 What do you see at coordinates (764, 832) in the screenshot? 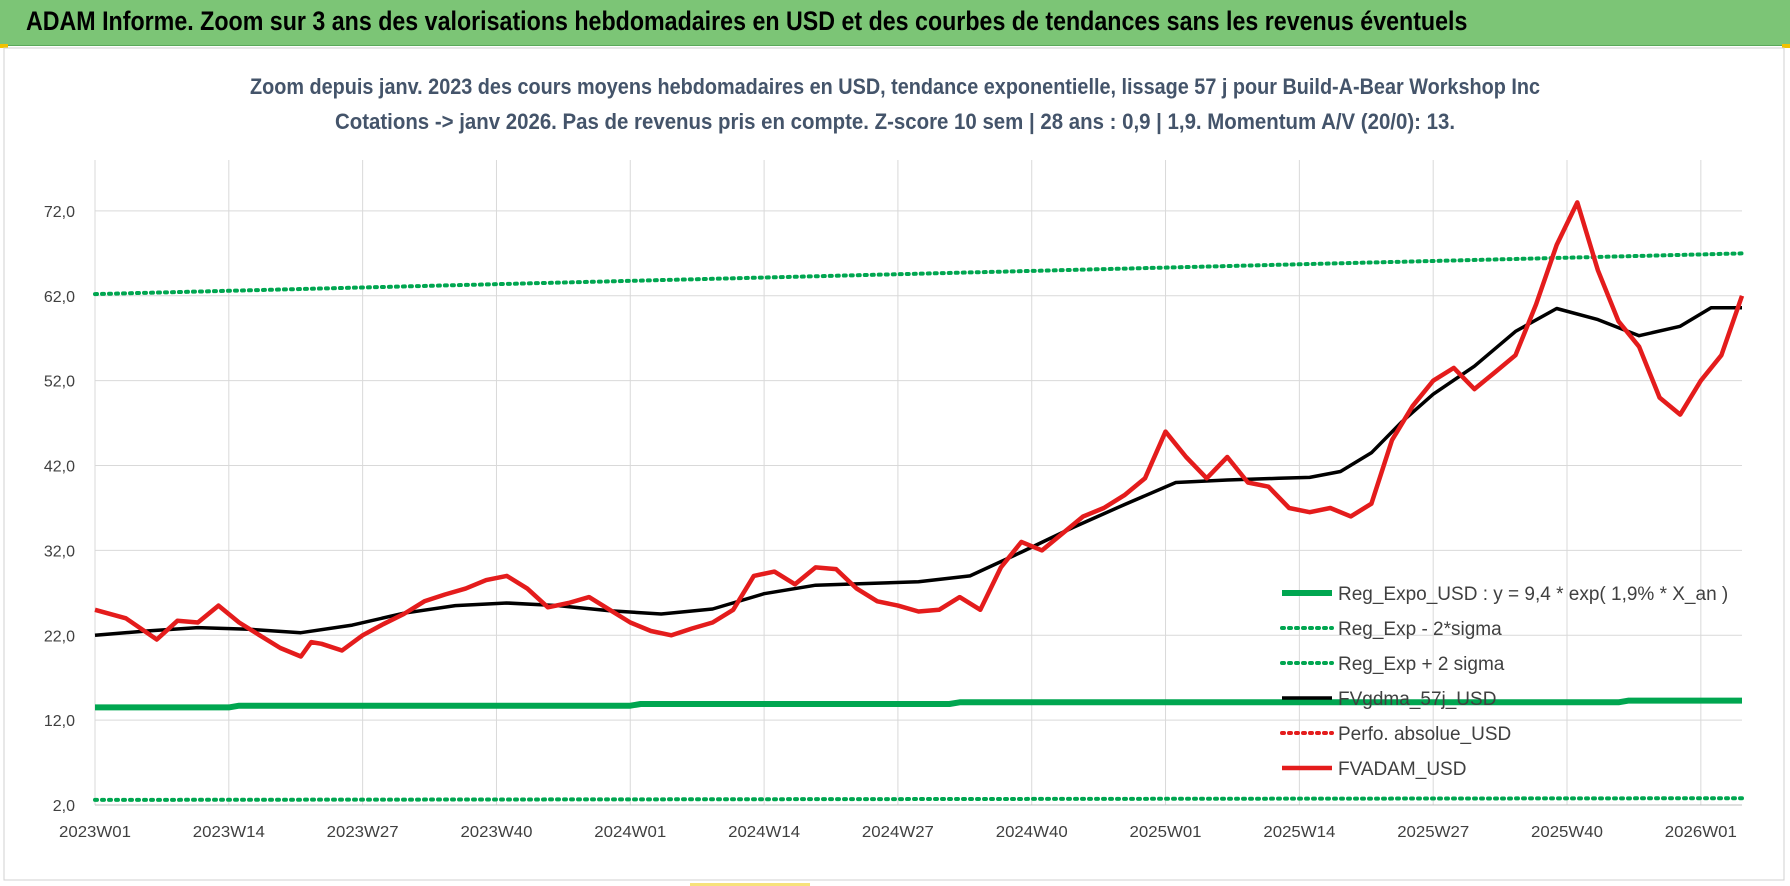
I see `x-tick-label: 2024W14` at bounding box center [764, 832].